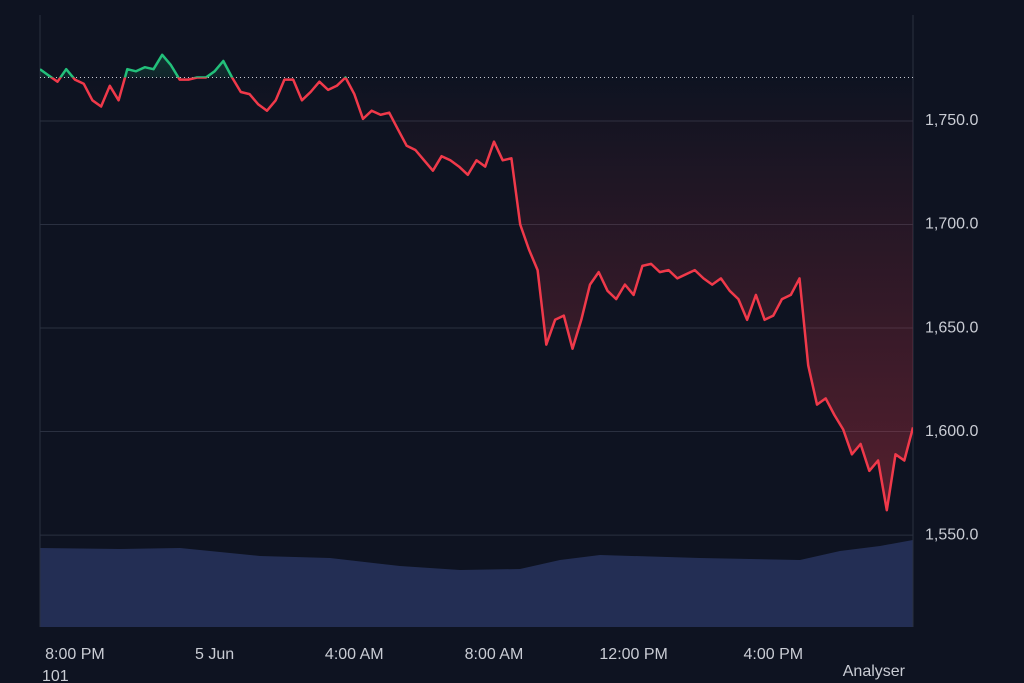 The height and width of the screenshot is (683, 1024). I want to click on y-tick-label: 1,650.0, so click(951, 327).